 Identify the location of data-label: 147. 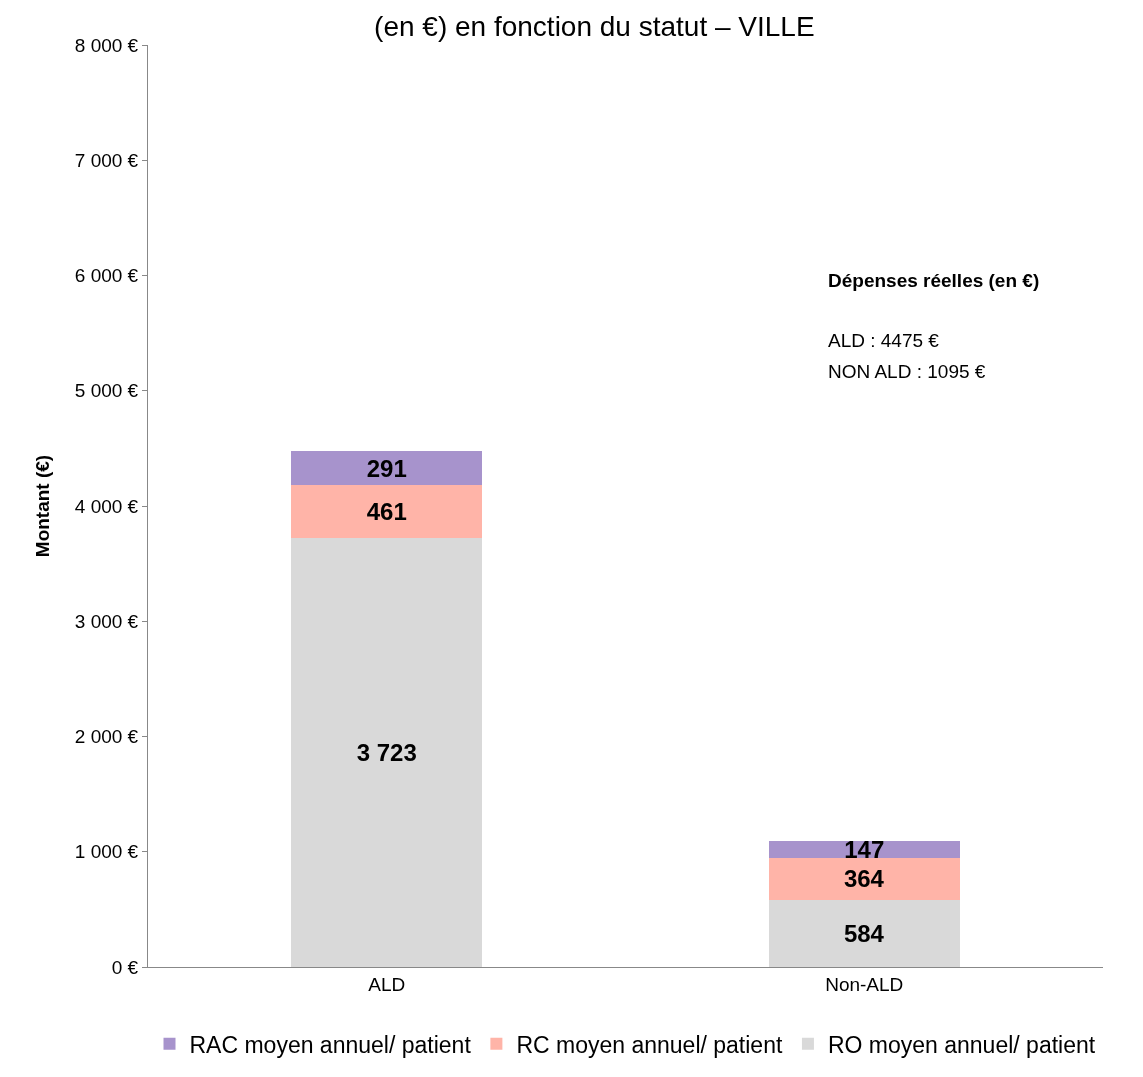
(864, 849).